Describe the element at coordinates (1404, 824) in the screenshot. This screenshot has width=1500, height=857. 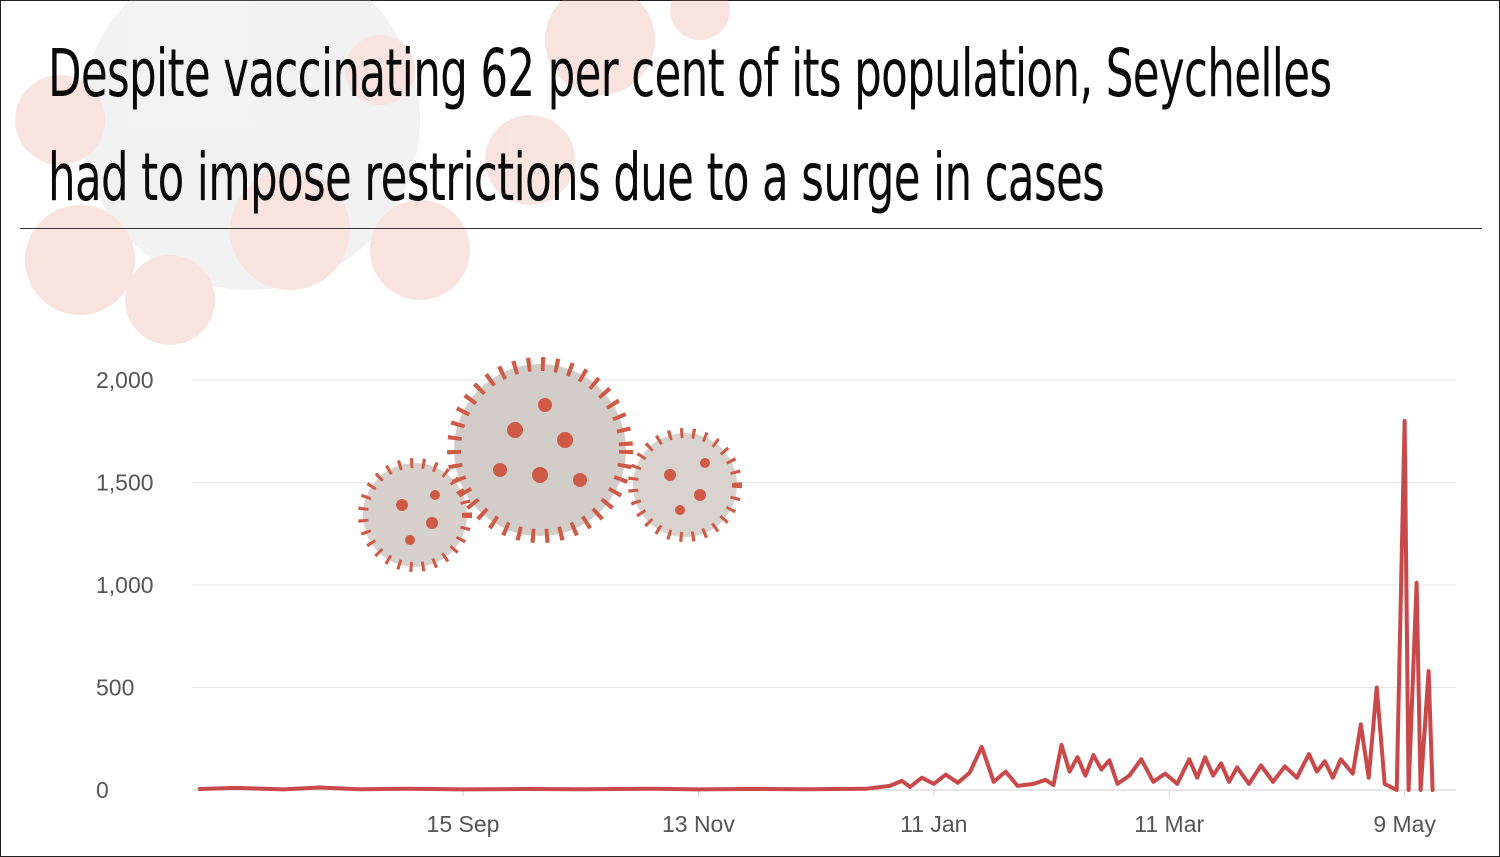
I see `x-tick-label: 9 May` at that location.